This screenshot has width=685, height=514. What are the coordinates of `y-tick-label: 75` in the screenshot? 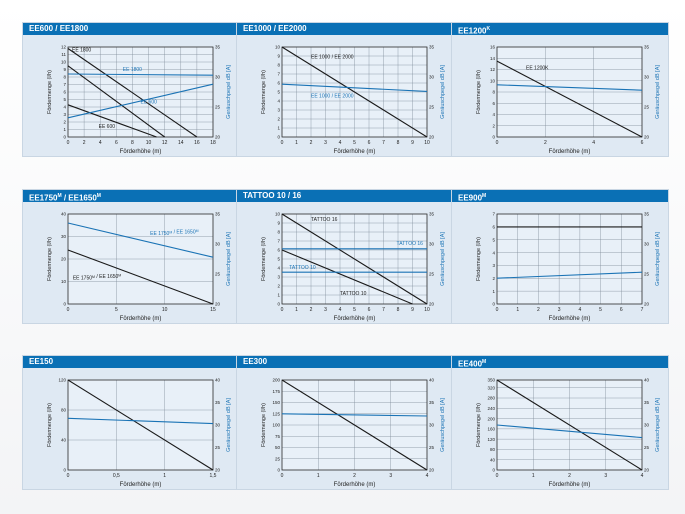 It's located at (278, 436).